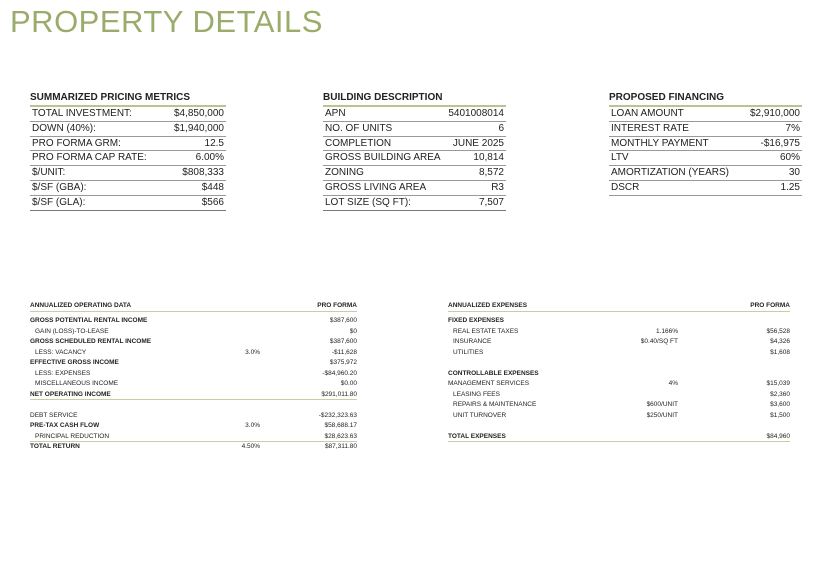 The height and width of the screenshot is (561, 825). Describe the element at coordinates (89, 158) in the screenshot. I see `row-label: PRO FORMA CAP RATE:` at that location.